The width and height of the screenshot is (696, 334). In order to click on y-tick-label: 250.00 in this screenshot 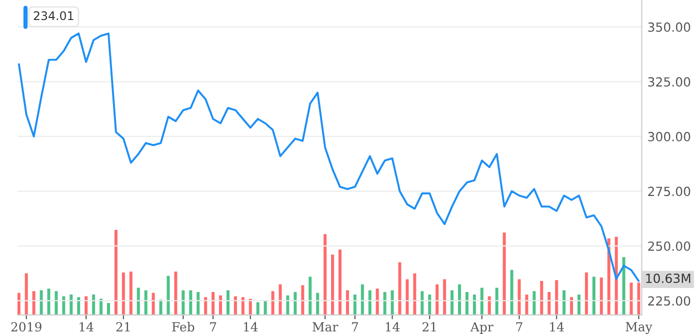, I will do `click(669, 246)`.